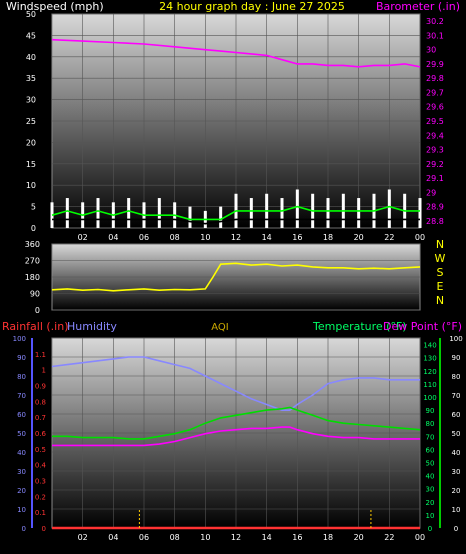  I want to click on barometer-tick-label: 30.1, so click(435, 35).